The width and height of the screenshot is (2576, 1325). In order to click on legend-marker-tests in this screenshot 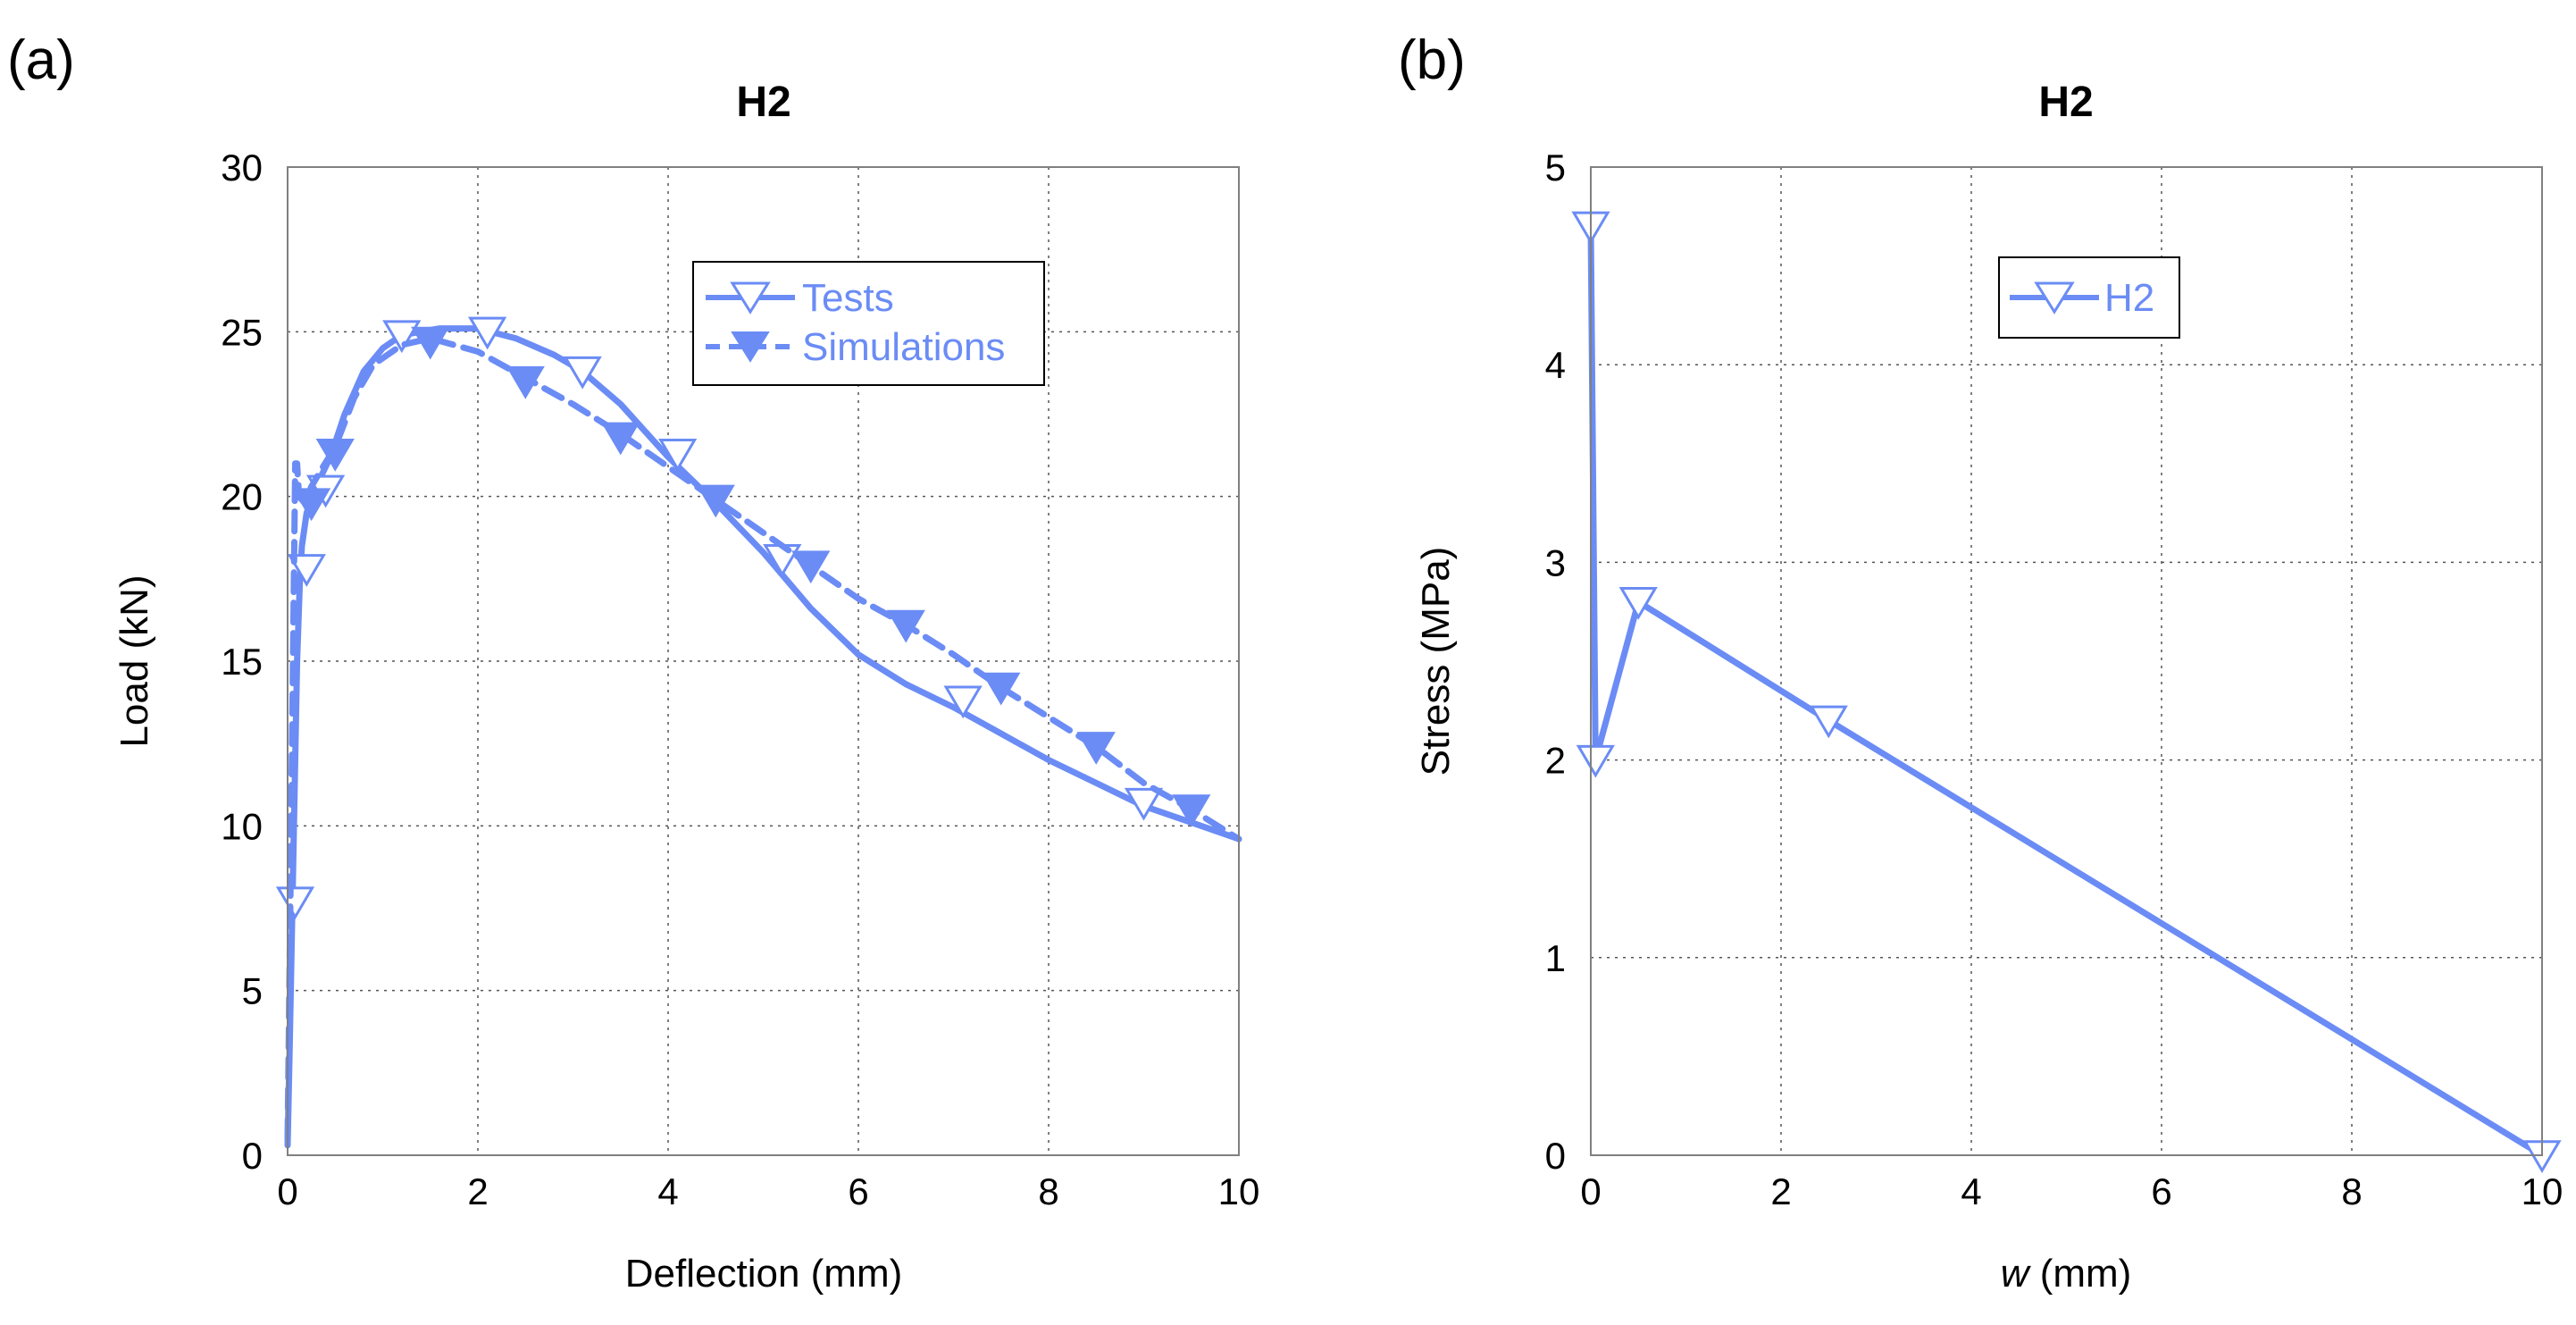, I will do `click(751, 297)`.